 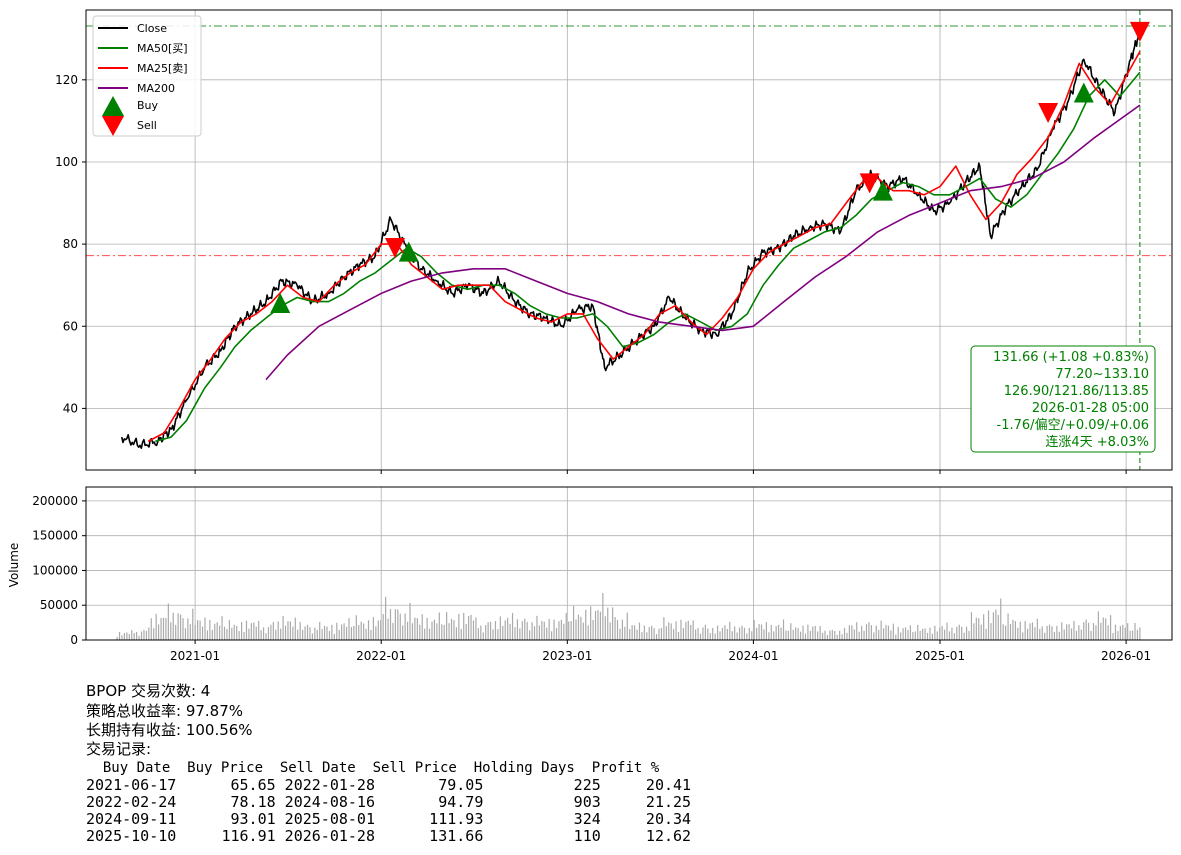 What do you see at coordinates (567, 656) in the screenshot?
I see `x-tick-label: 2023-01` at bounding box center [567, 656].